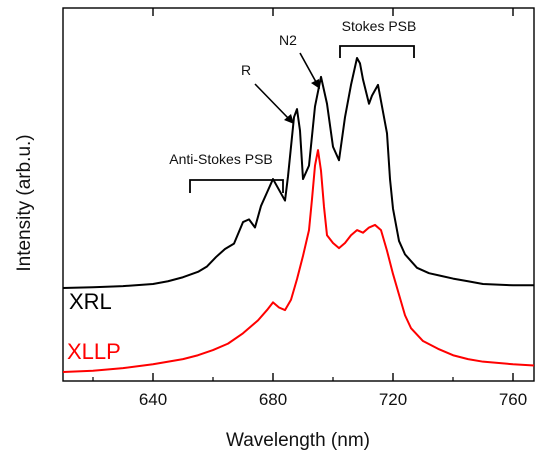  What do you see at coordinates (153, 399) in the screenshot?
I see `x-tick-label: 640` at bounding box center [153, 399].